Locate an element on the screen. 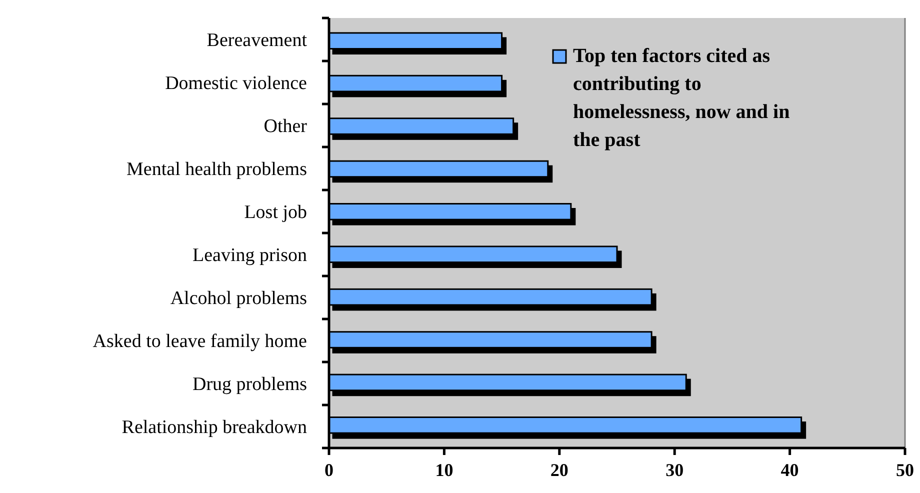 This screenshot has width=920, height=493. x-tick-label: 30 is located at coordinates (675, 470).